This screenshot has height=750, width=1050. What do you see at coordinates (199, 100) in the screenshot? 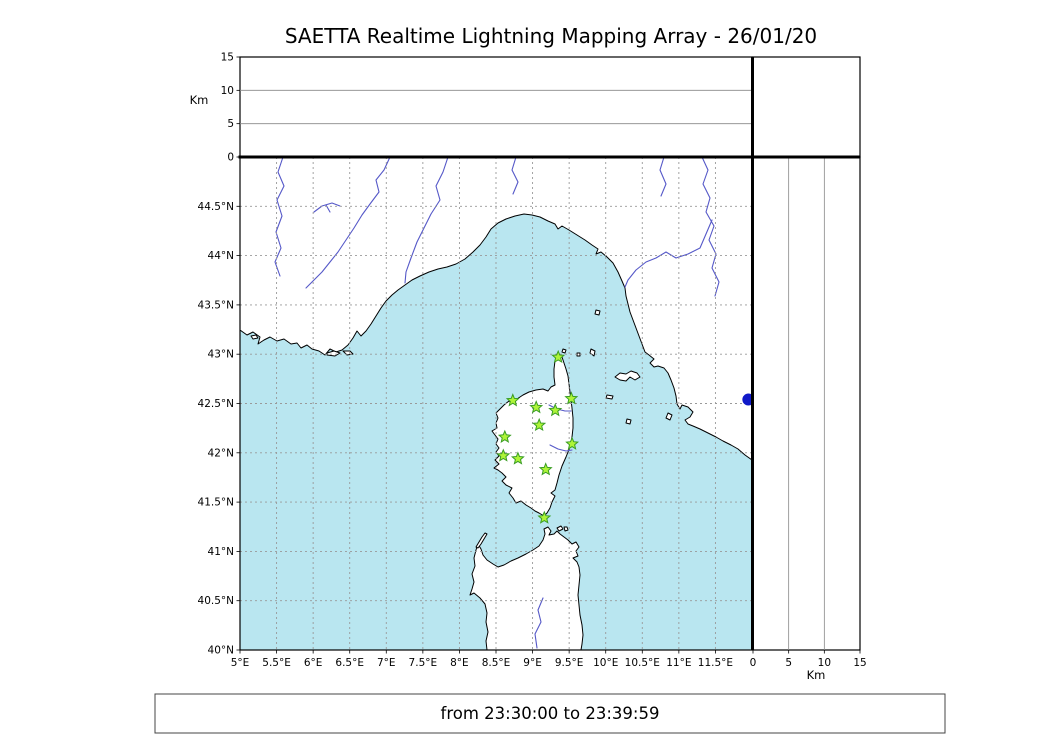
I see `km-axis-label-left: Km` at bounding box center [199, 100].